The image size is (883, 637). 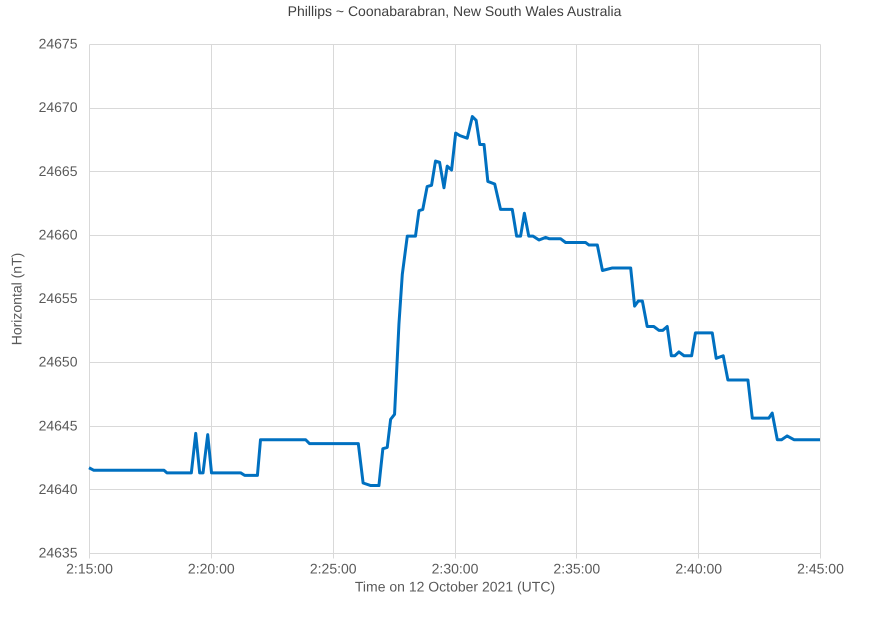 I want to click on x-tick-label: 2:45:00, so click(x=820, y=568).